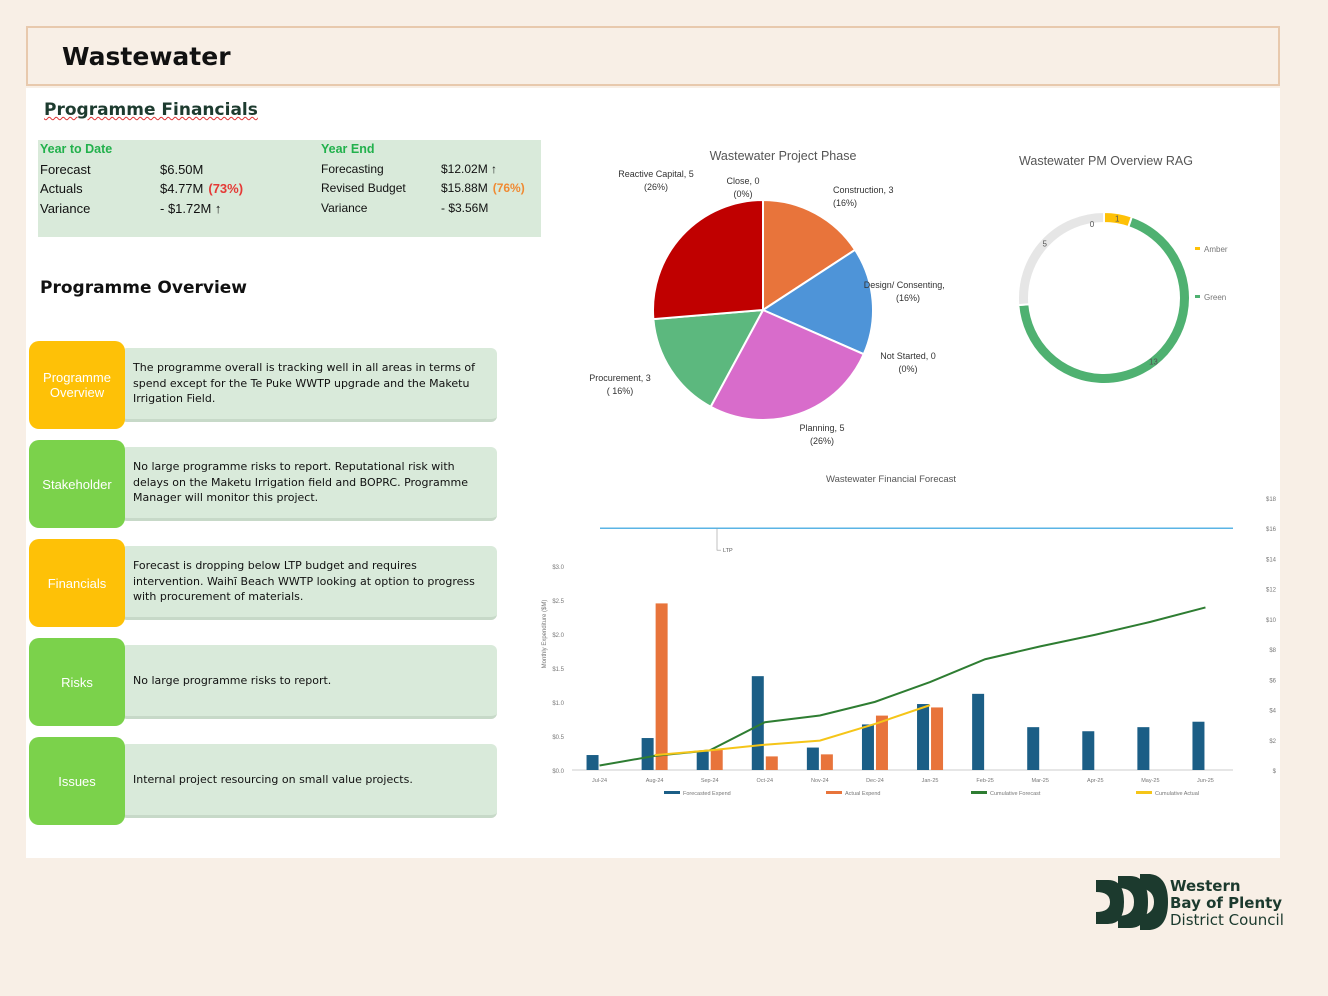 The image size is (1328, 996). What do you see at coordinates (984, 781) in the screenshot?
I see `x-tick-label: Feb-25` at bounding box center [984, 781].